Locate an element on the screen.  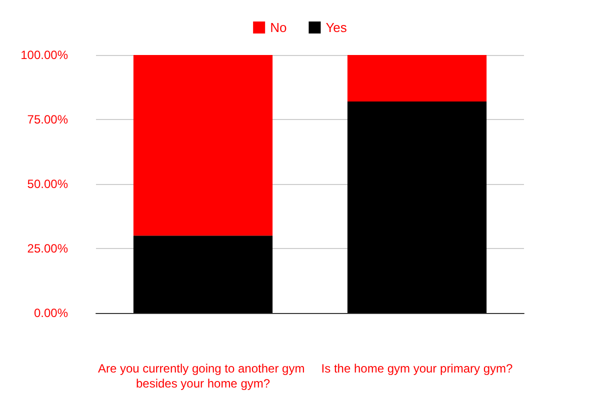
legend-label: Yes is located at coordinates (337, 27).